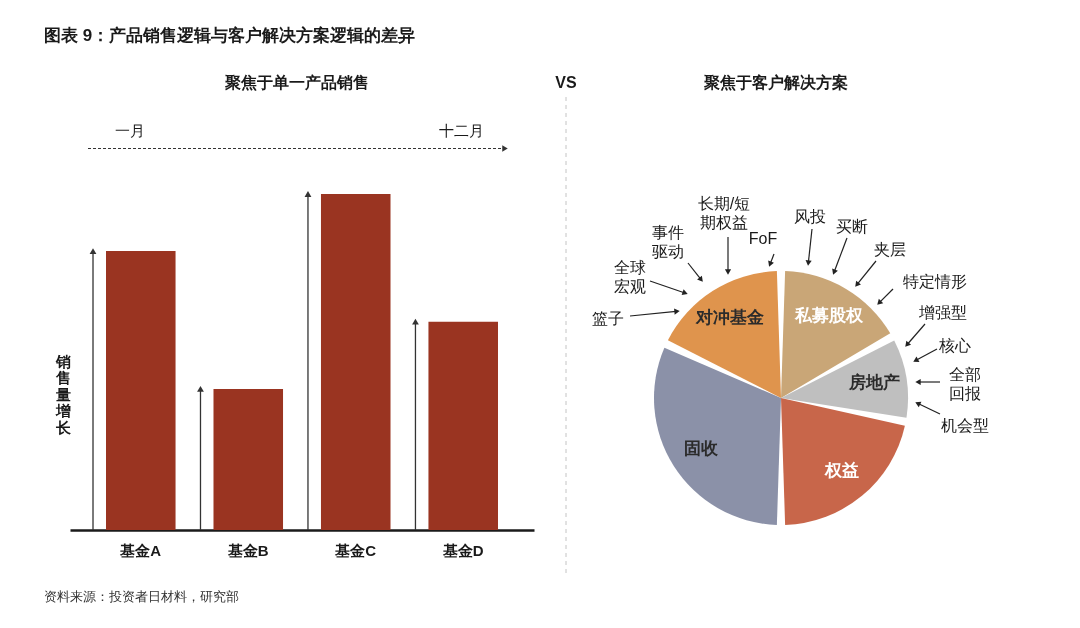  Describe the element at coordinates (810, 216) in the screenshot. I see `text: 风投` at that location.